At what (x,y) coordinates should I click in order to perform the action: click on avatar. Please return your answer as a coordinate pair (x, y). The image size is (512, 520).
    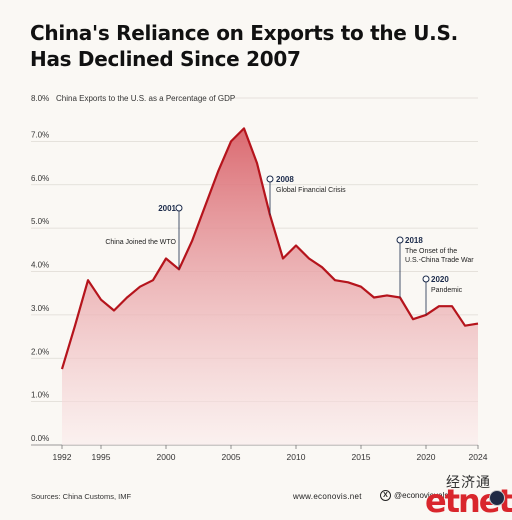
    Looking at the image, I should click on (497, 498).